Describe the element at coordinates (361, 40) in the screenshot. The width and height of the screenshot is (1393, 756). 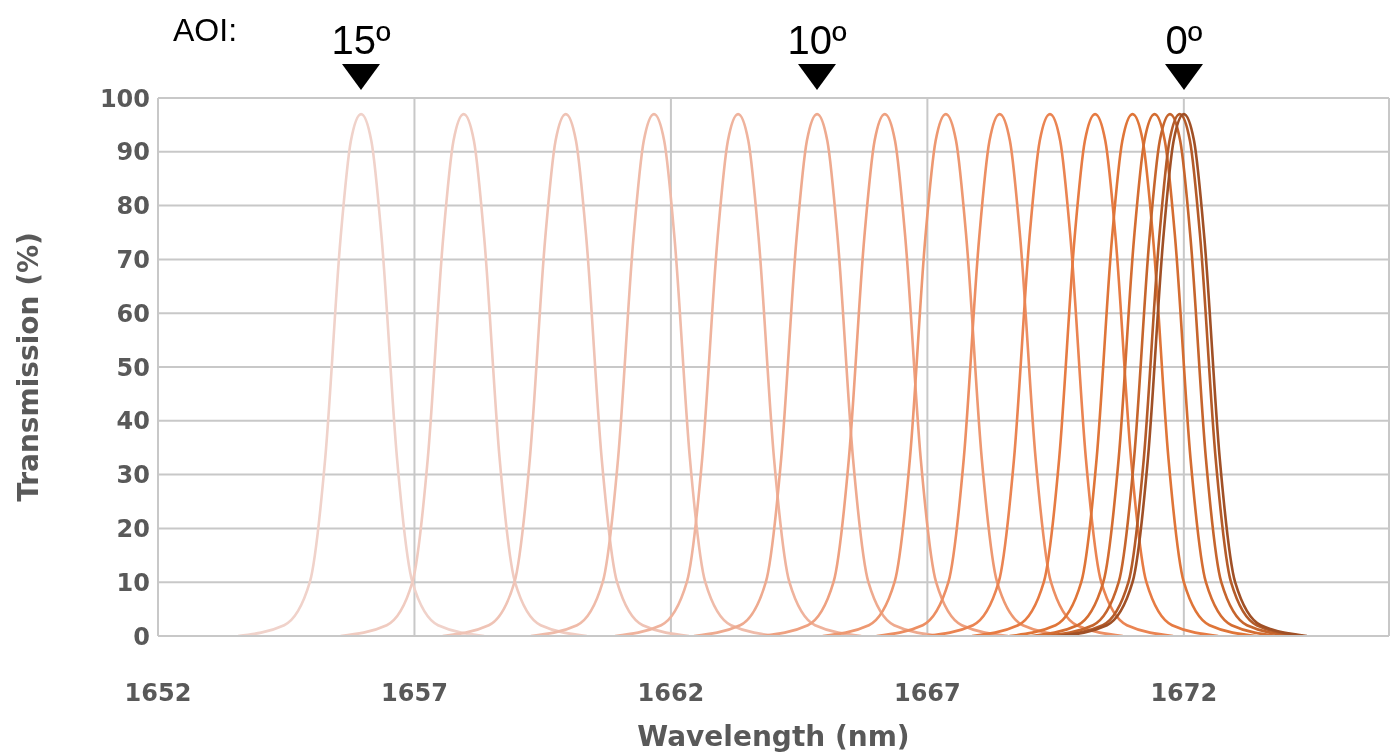
I see `text: 15º` at that location.